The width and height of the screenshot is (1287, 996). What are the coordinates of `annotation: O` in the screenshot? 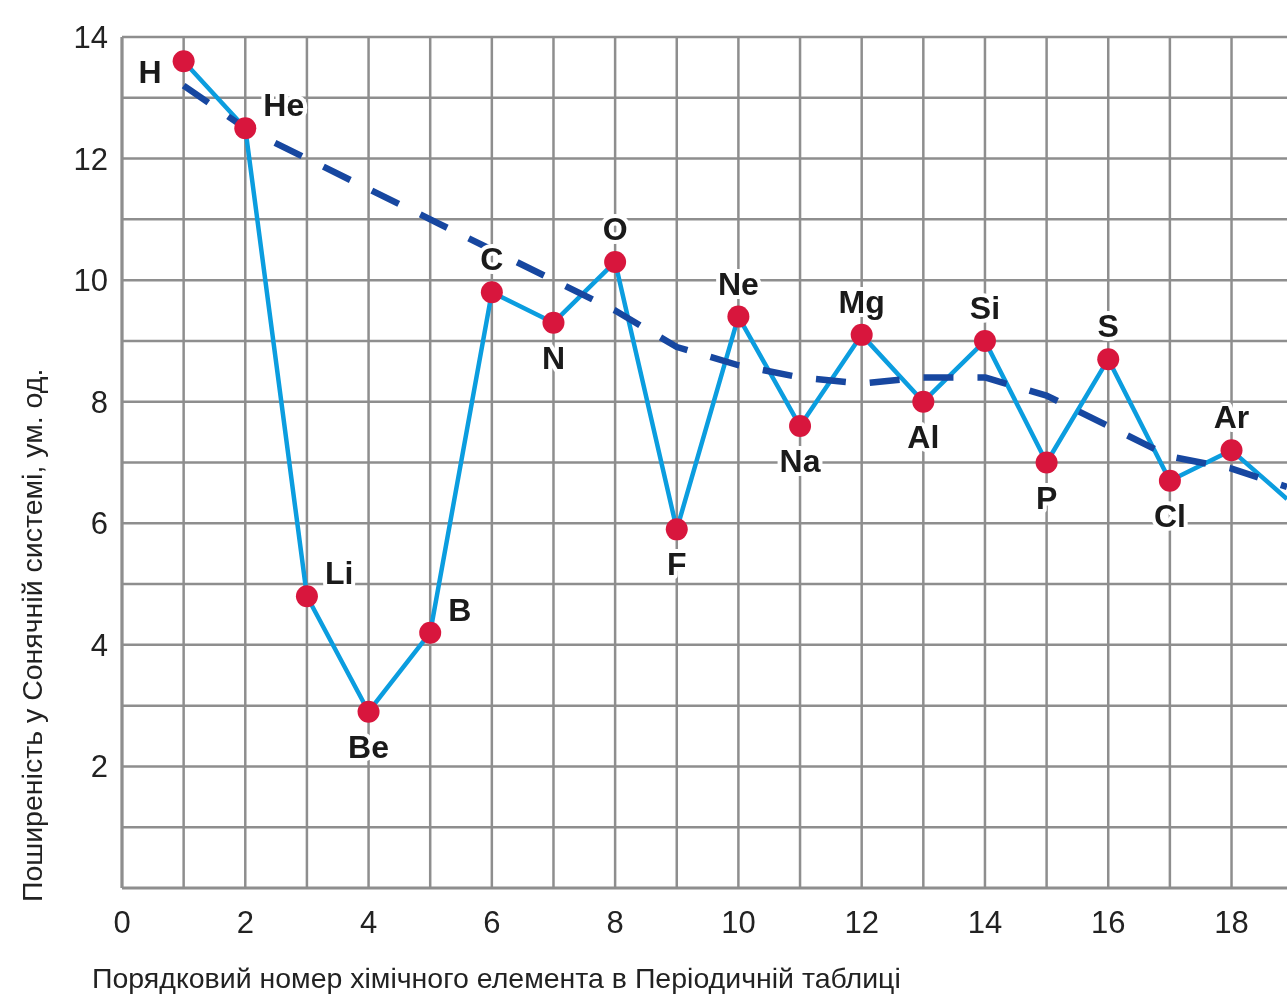 It's located at (615, 228).